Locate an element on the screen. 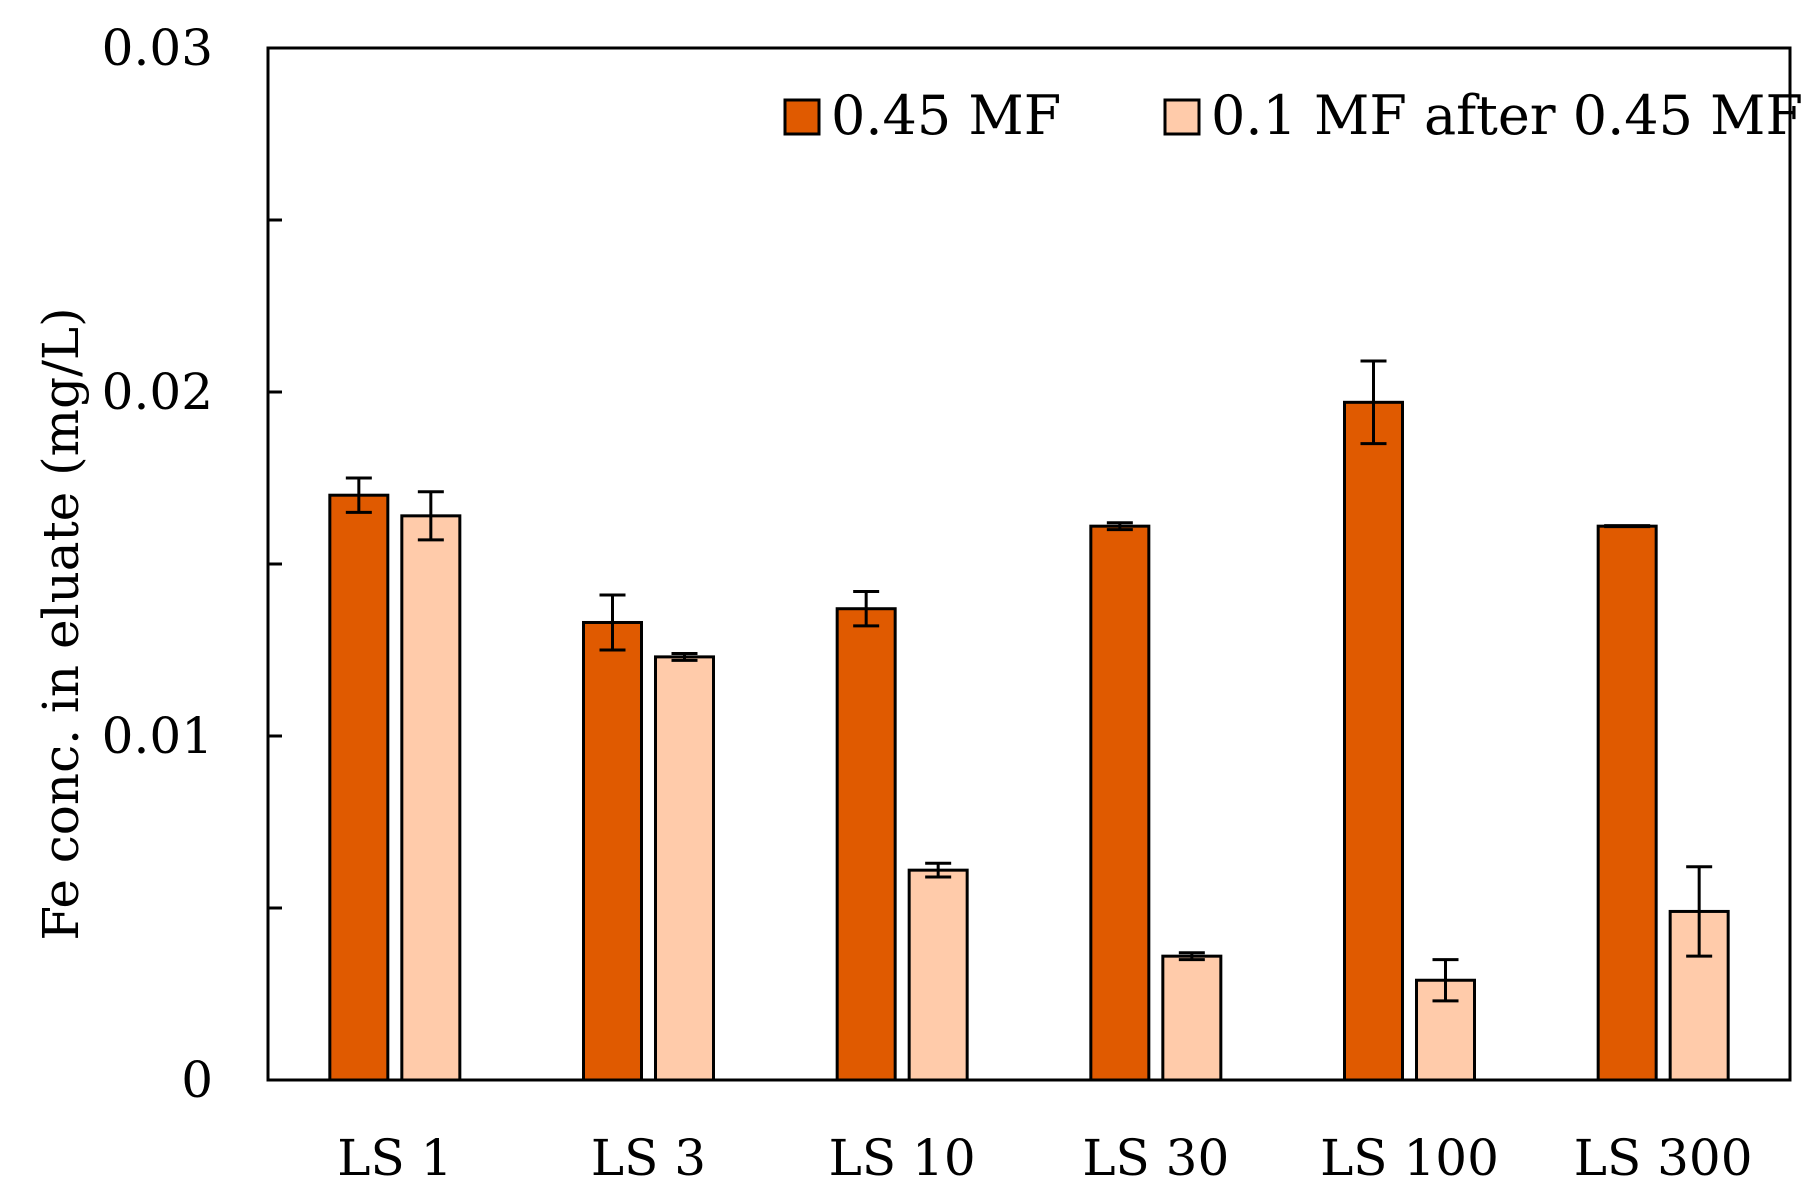 Image resolution: width=1808 pixels, height=1189 pixels. y-tick-label: 0.02 is located at coordinates (157, 392).